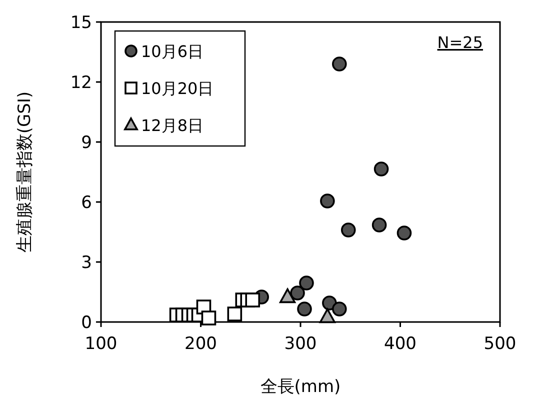 The width and height of the screenshot is (534, 405). Describe the element at coordinates (172, 125) in the screenshot. I see `legend-label: 12月8日` at that location.